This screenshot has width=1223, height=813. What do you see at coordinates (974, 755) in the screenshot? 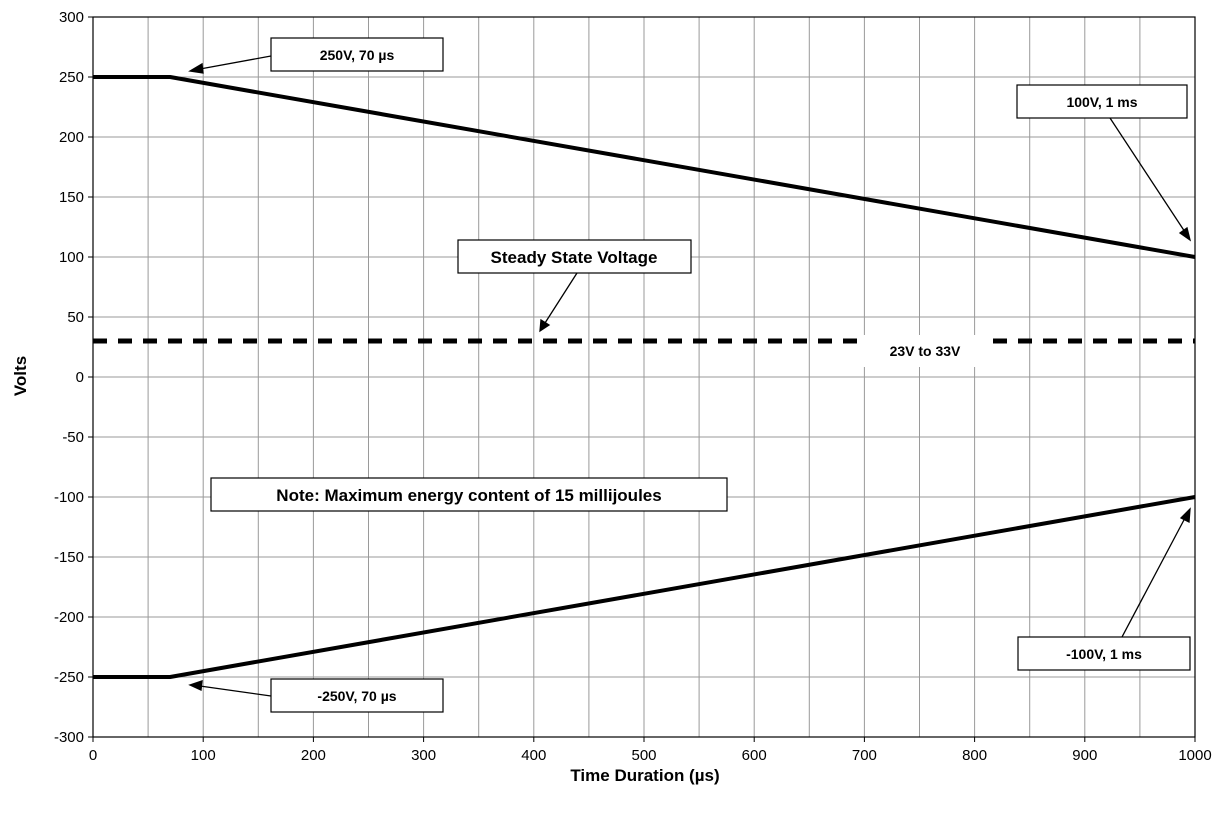
I see `x-tick-label: 800` at bounding box center [974, 755].